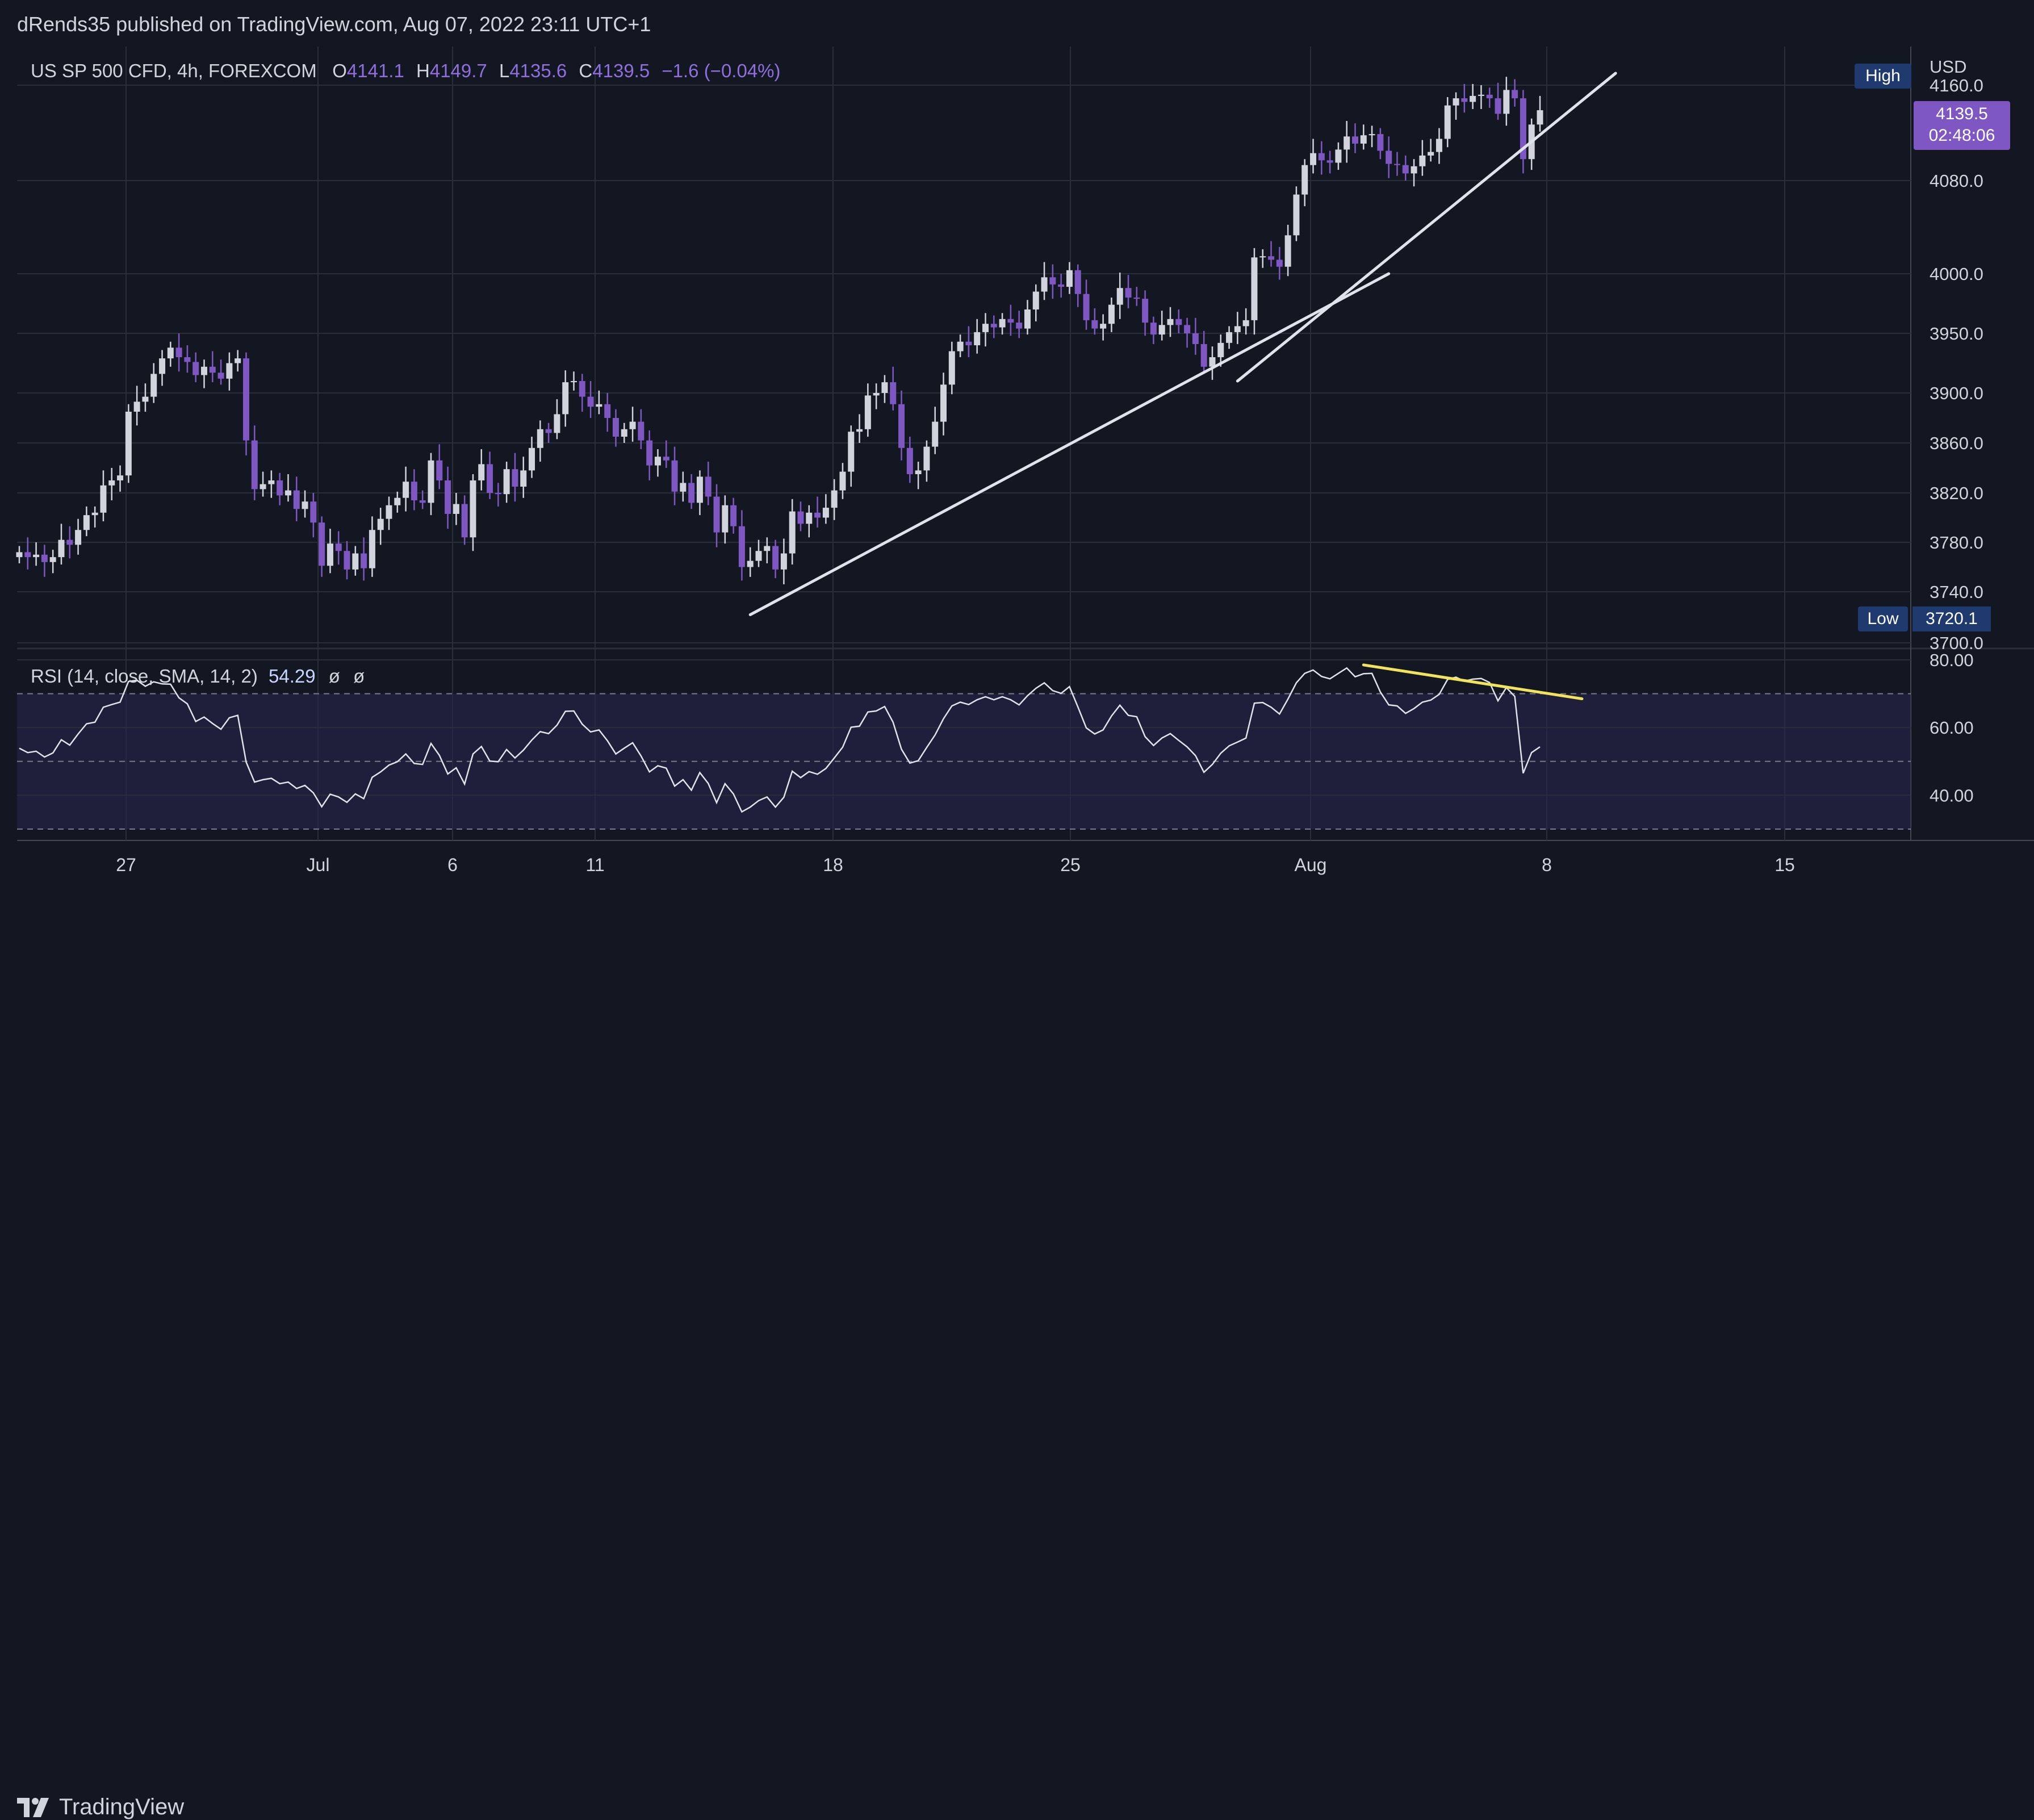  Describe the element at coordinates (1962, 113) in the screenshot. I see `current-price: 4139.5` at that location.